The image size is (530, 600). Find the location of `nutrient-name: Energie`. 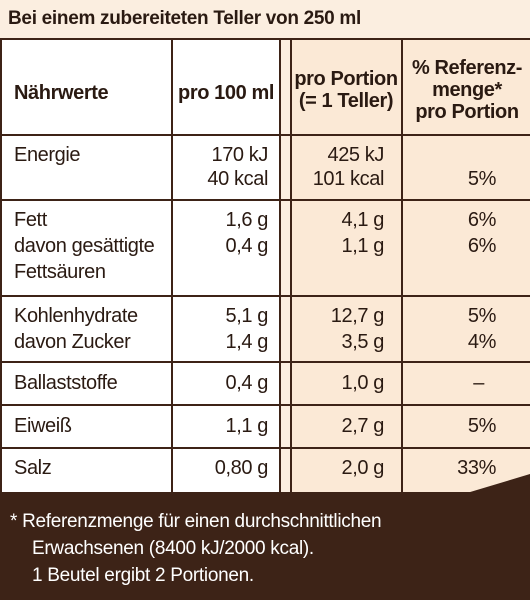

nutrient-name: Energie is located at coordinates (47, 155).